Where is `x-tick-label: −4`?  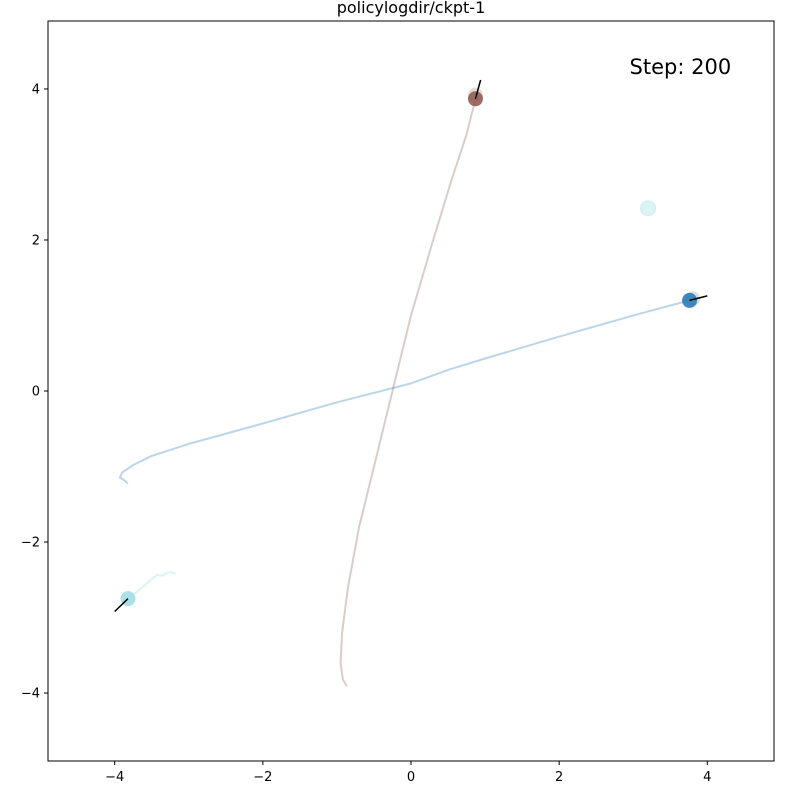 x-tick-label: −4 is located at coordinates (114, 777).